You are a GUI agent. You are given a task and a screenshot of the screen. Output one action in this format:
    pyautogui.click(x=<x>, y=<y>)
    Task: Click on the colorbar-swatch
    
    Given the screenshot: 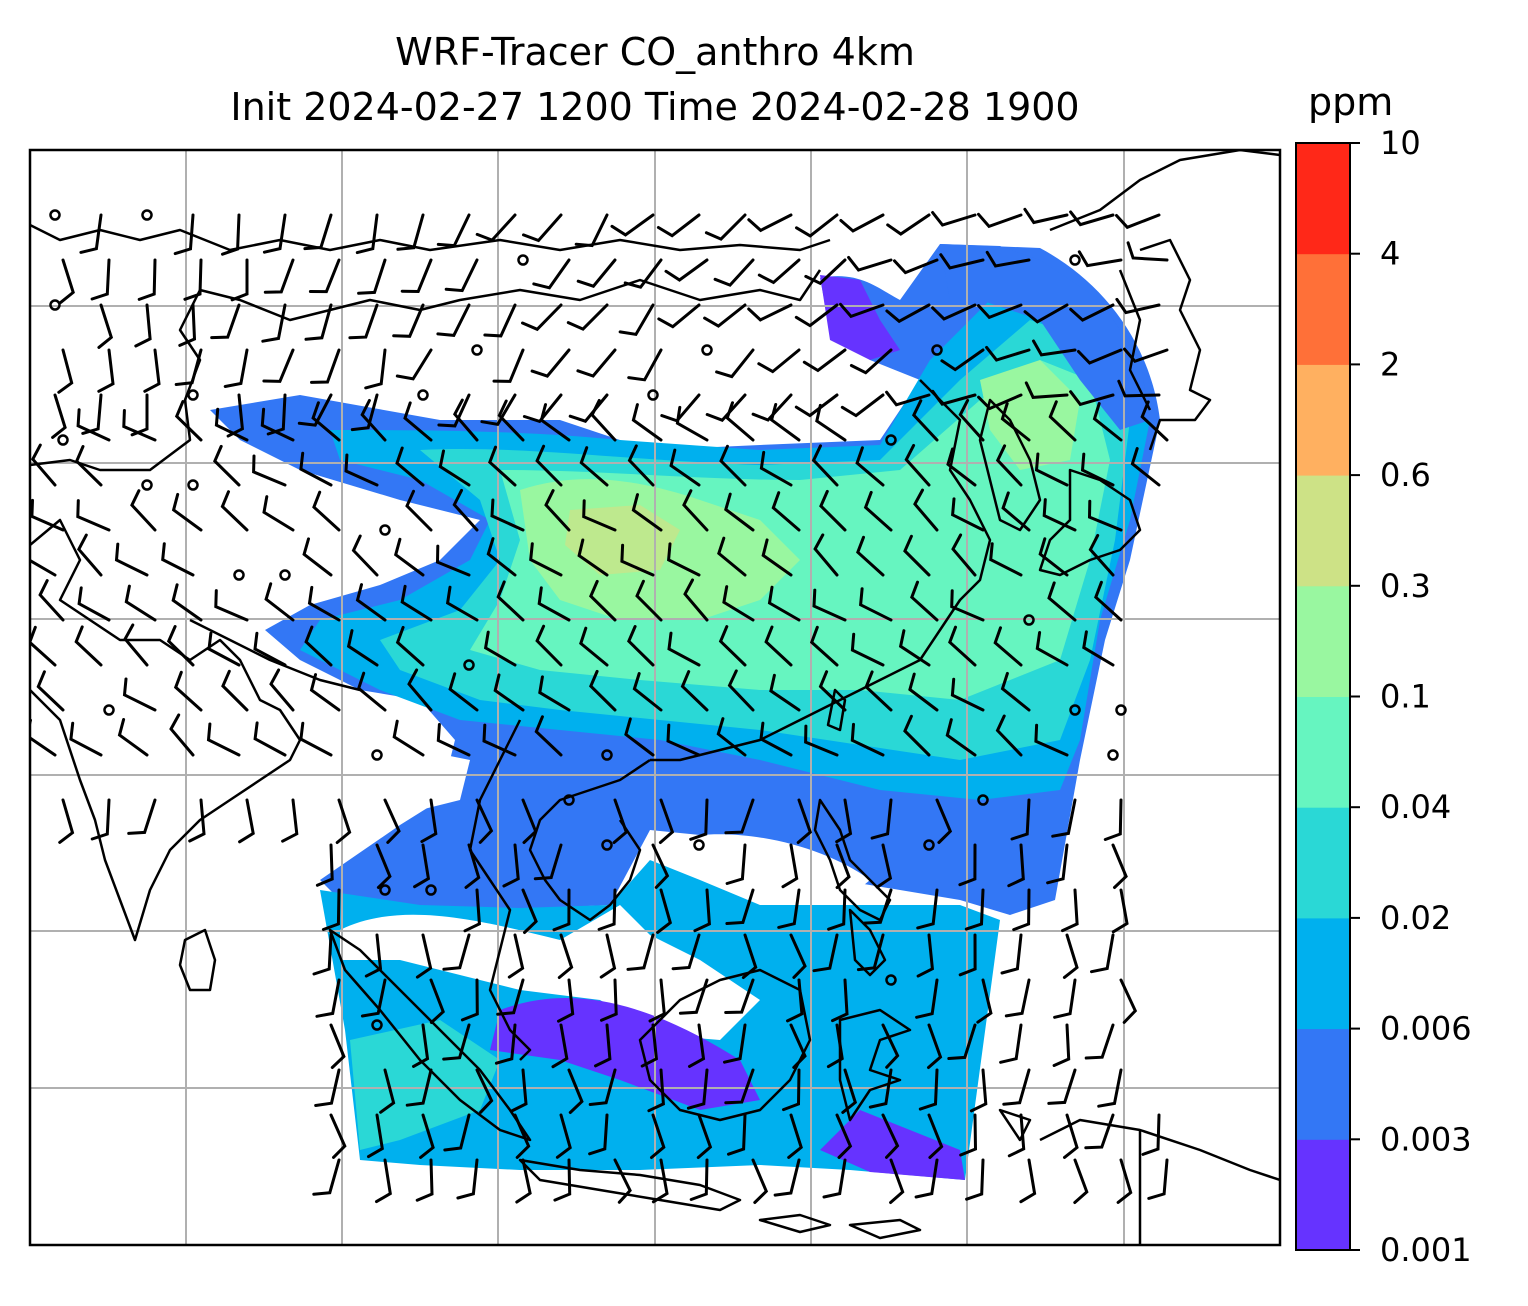 What is the action you would take?
    pyautogui.click(x=1323, y=531)
    